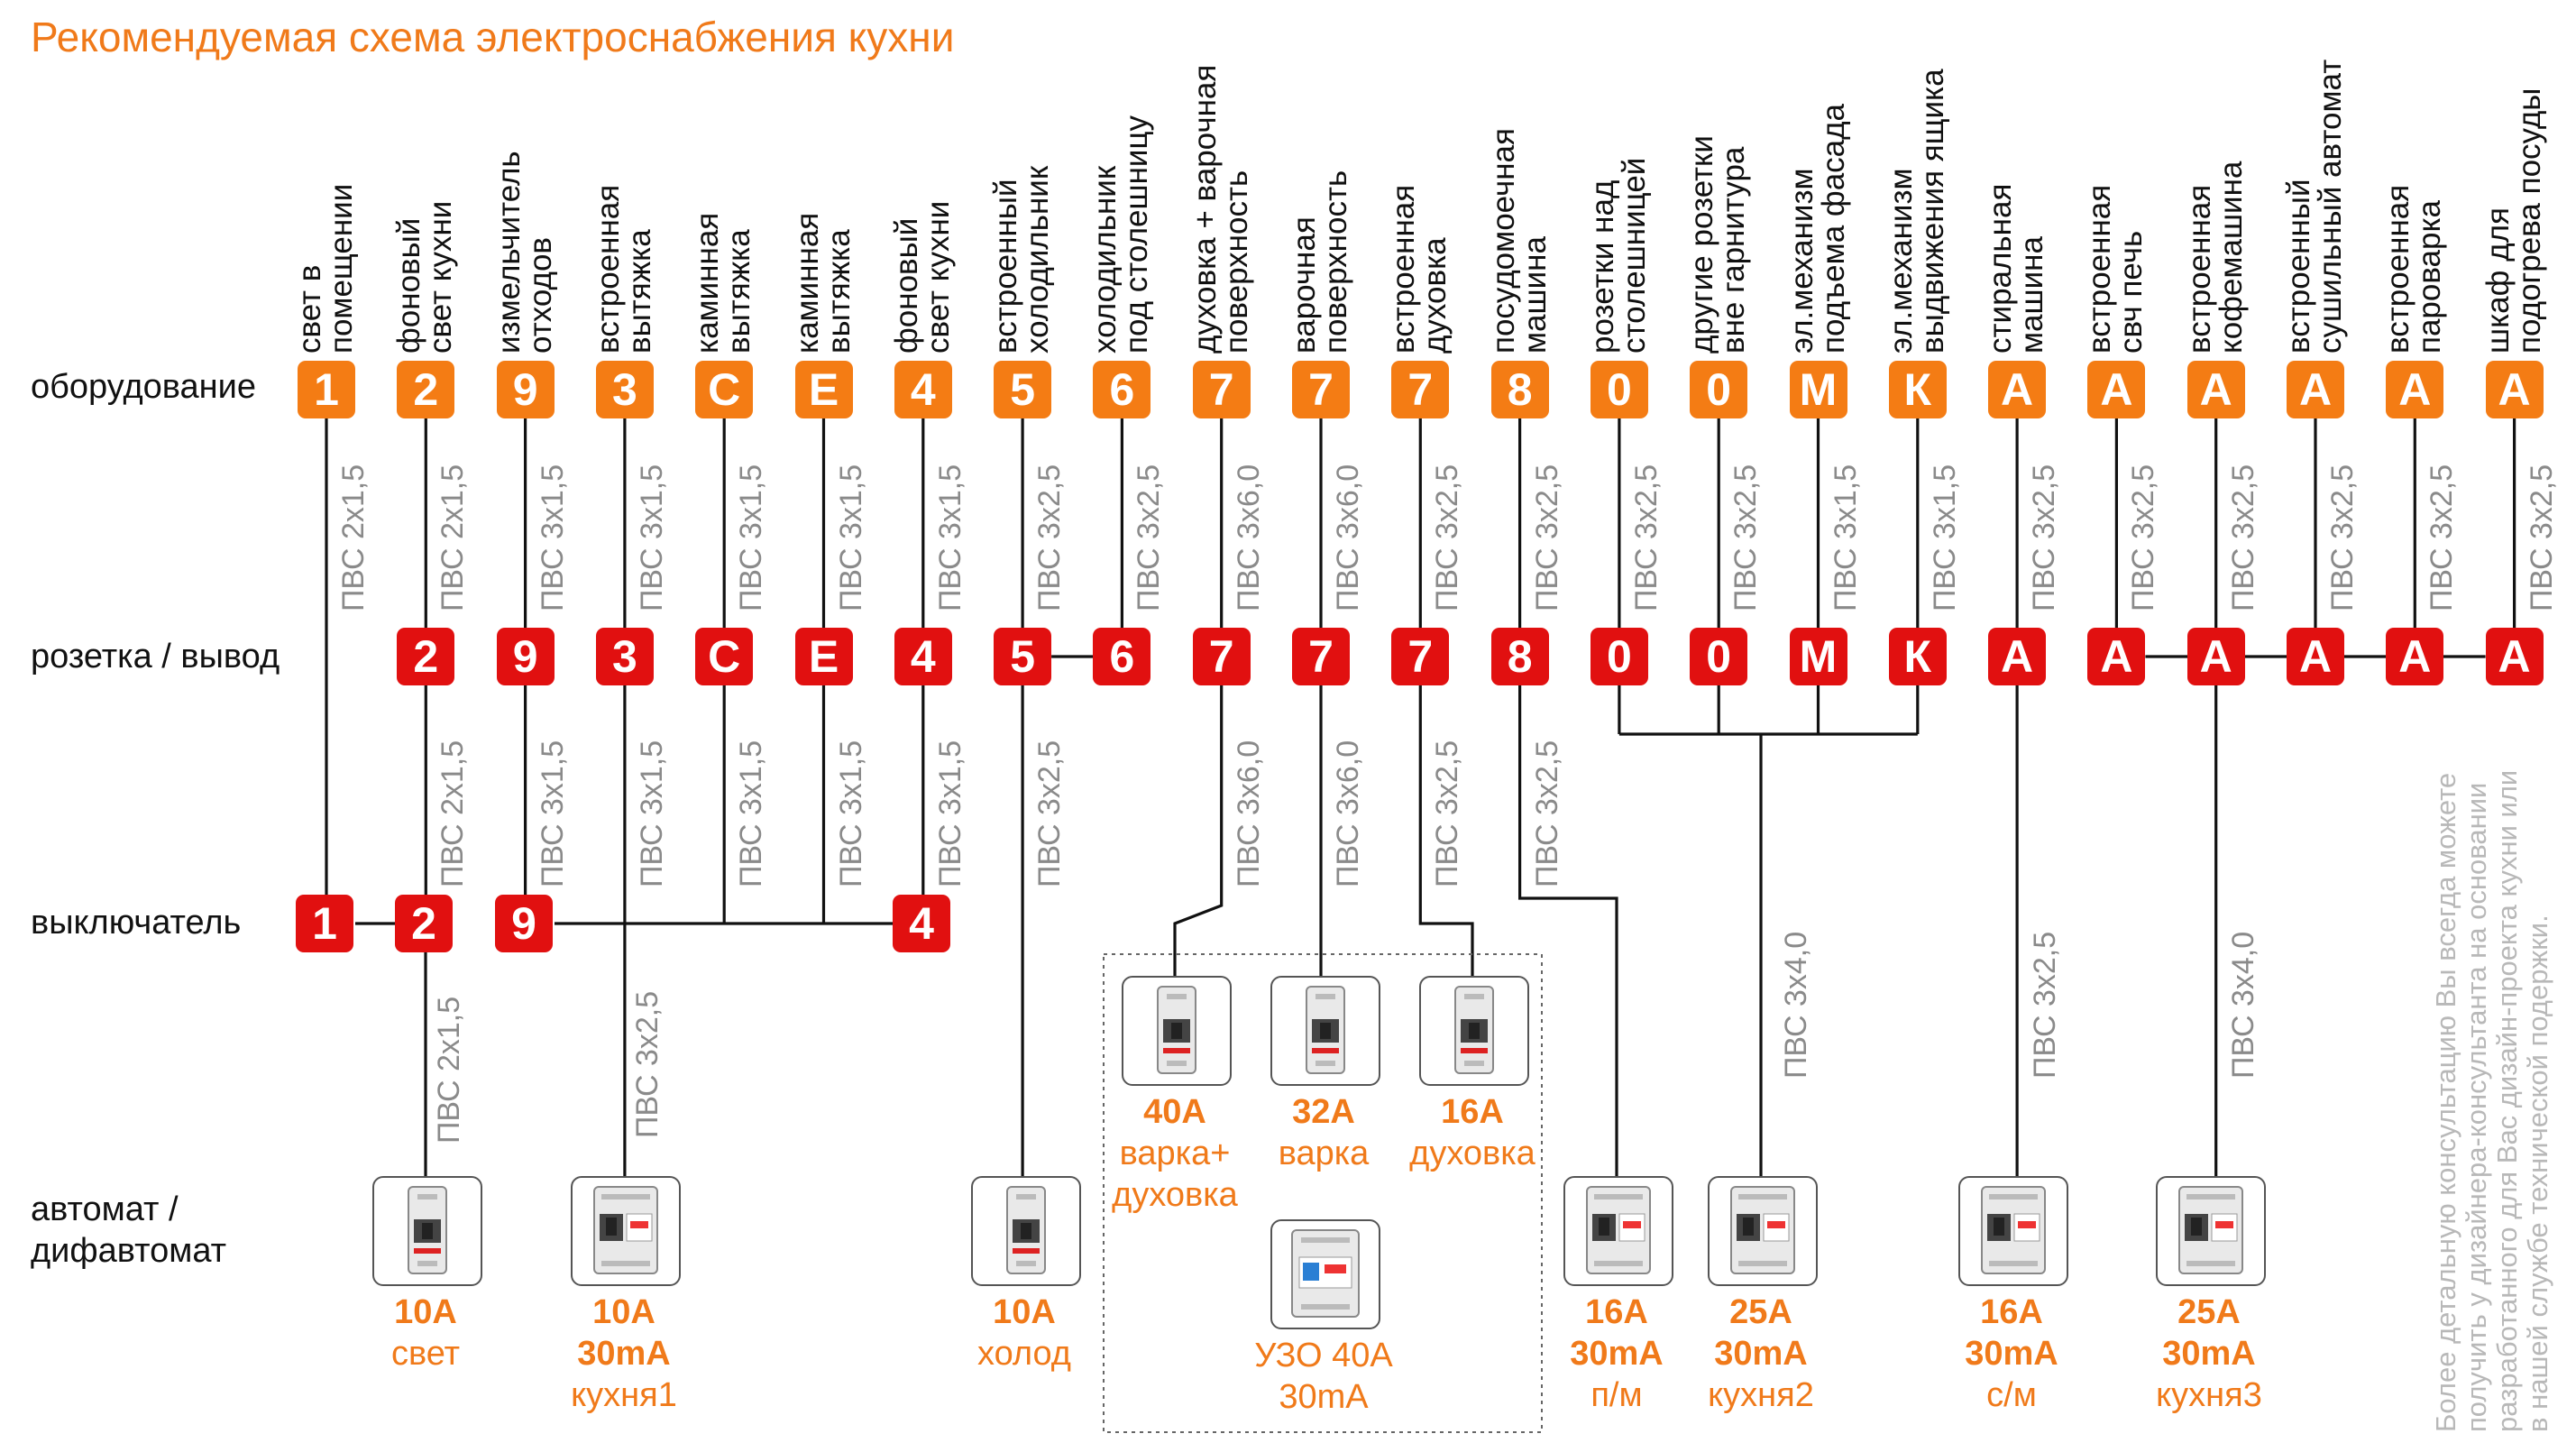 The width and height of the screenshot is (2576, 1443). I want to click on outlet-code-box: 4, so click(923, 656).